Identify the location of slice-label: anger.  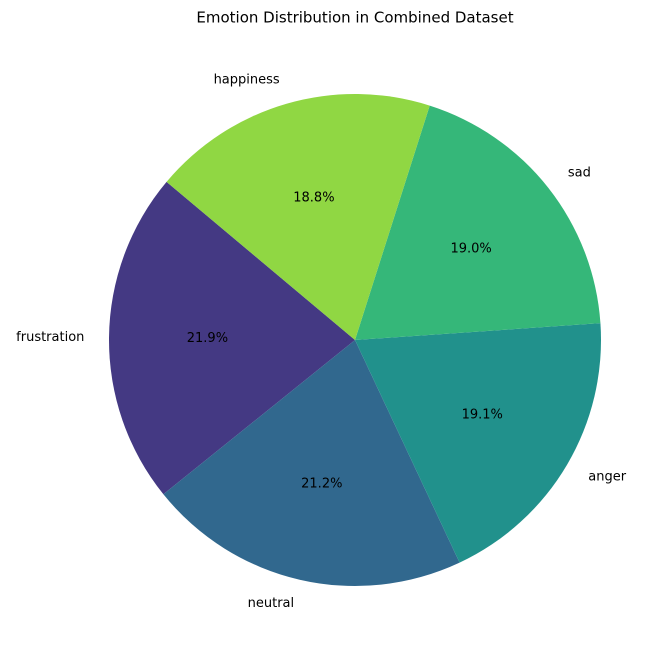
(607, 477).